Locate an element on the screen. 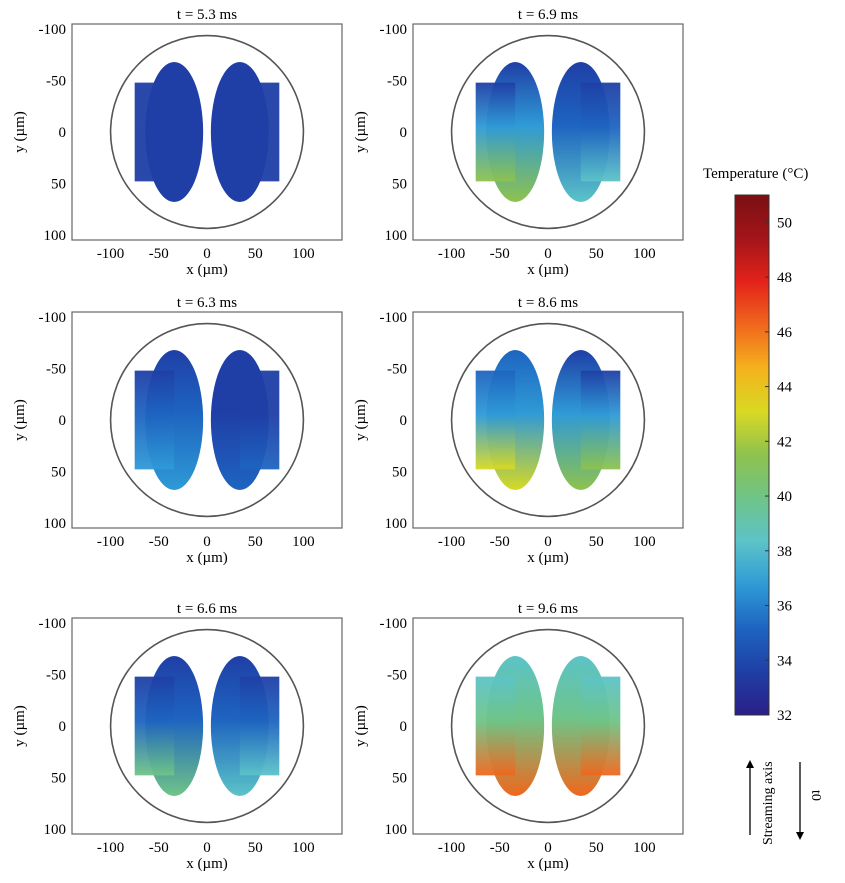 Image resolution: width=845 pixels, height=883 pixels. colorbar-tick-label: 40 is located at coordinates (784, 497).